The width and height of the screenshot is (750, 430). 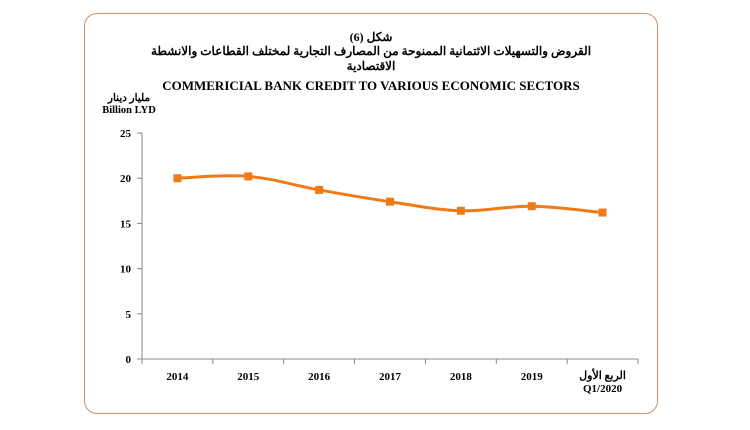 What do you see at coordinates (603, 389) in the screenshot?
I see `x-tick-label: Q1/2020` at bounding box center [603, 389].